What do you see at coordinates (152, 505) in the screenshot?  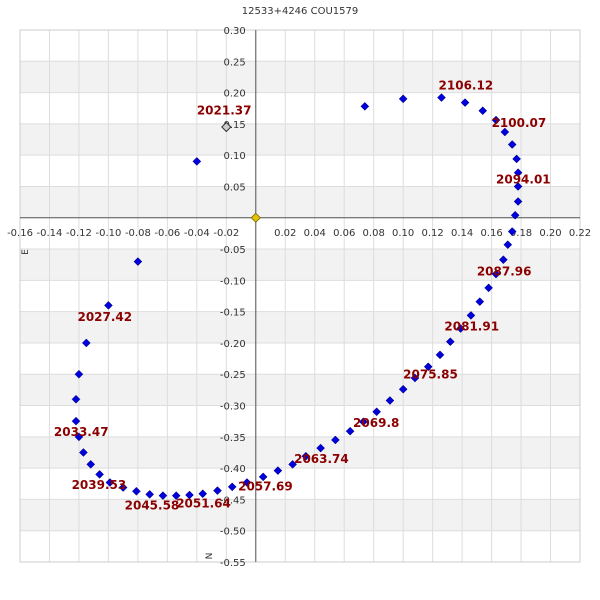 I see `epoch-label: 2045.58` at bounding box center [152, 505].